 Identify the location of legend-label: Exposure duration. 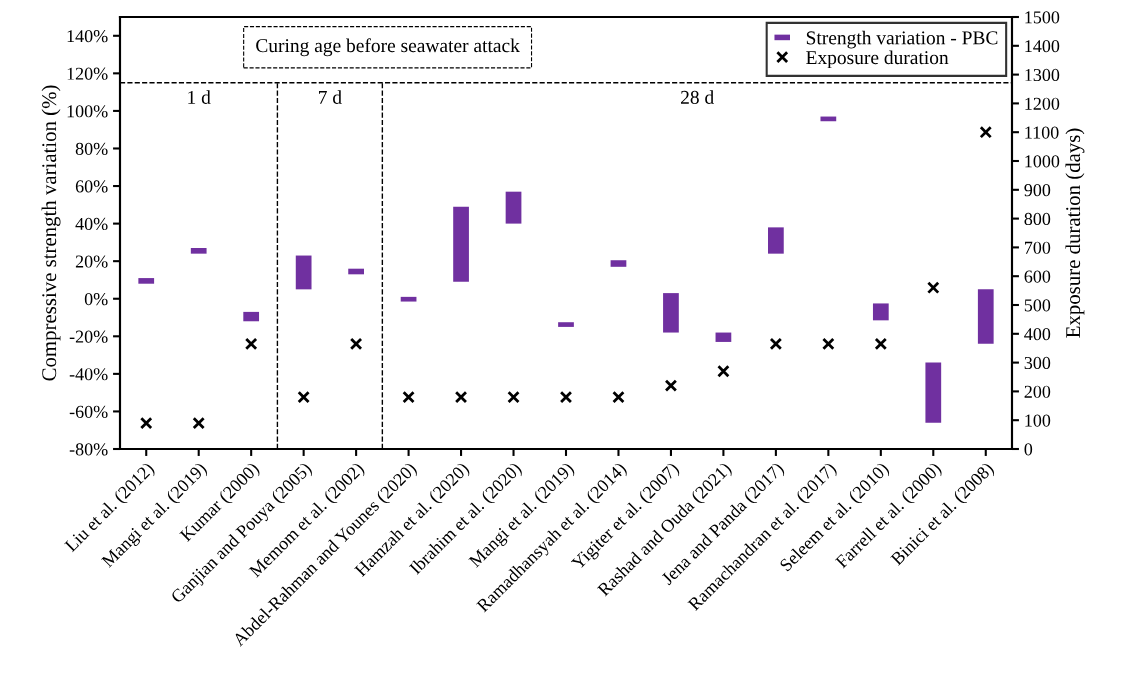
(877, 59).